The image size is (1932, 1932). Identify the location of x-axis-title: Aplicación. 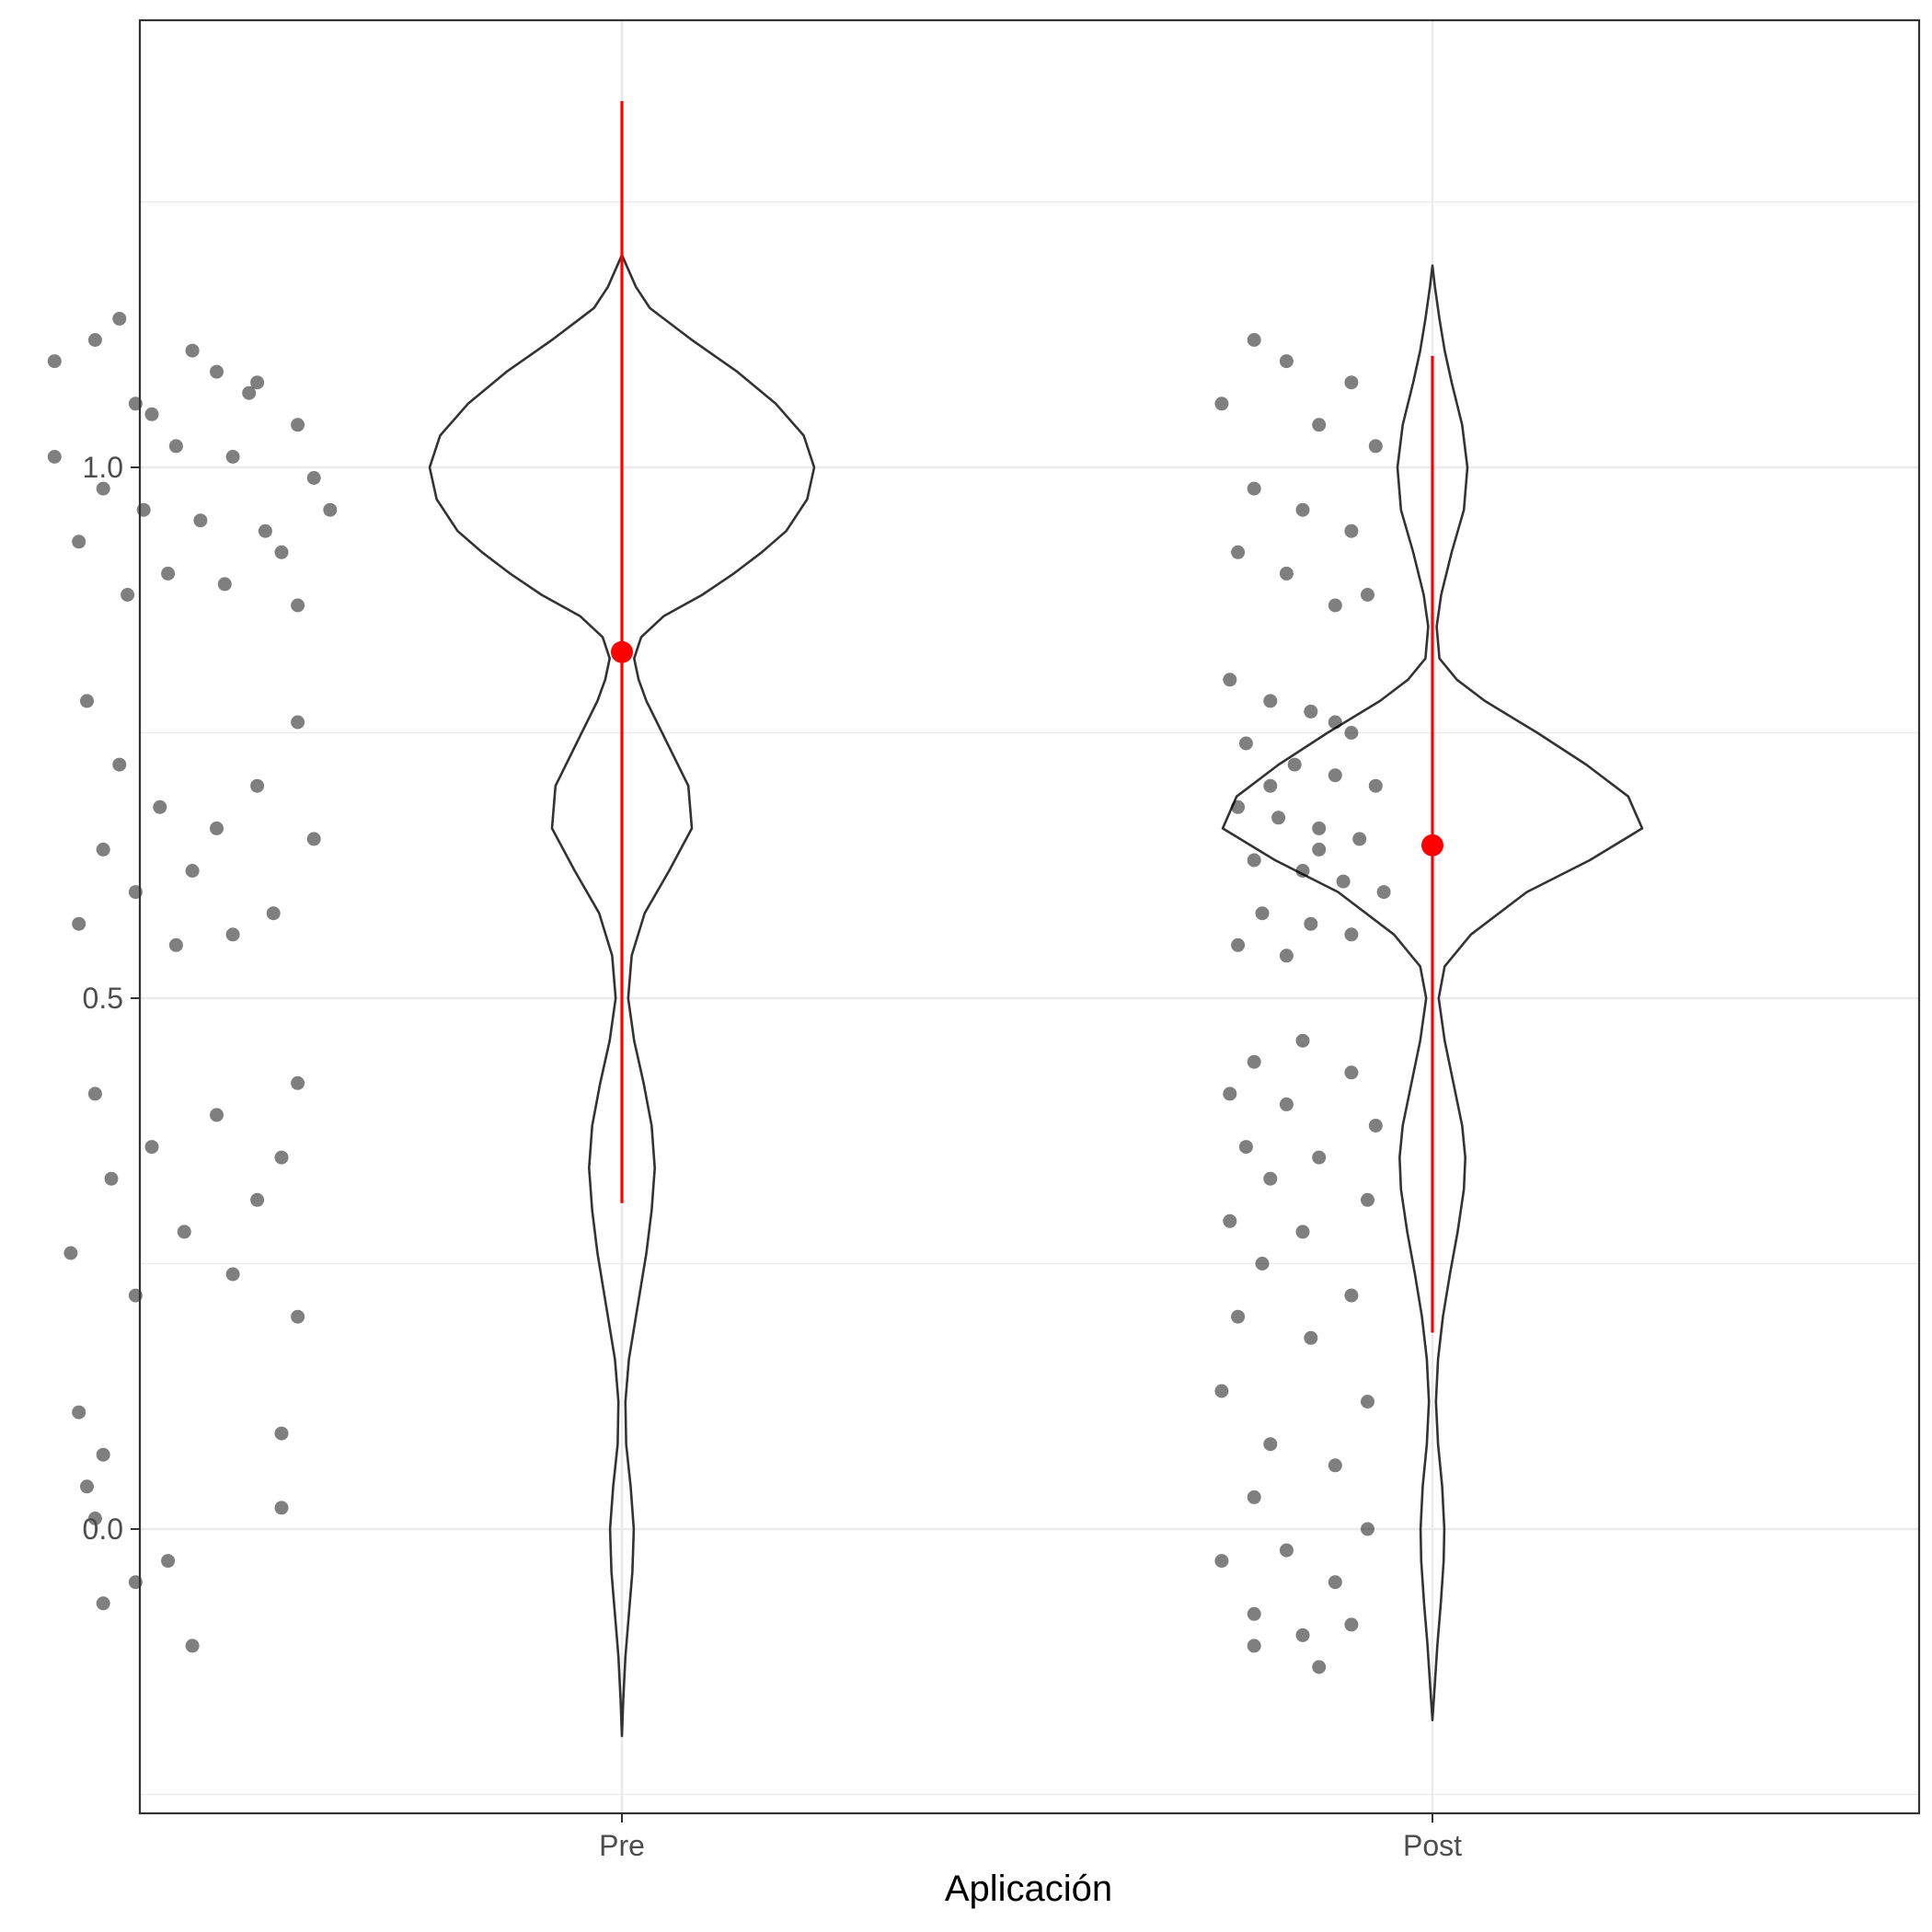
(1028, 1889).